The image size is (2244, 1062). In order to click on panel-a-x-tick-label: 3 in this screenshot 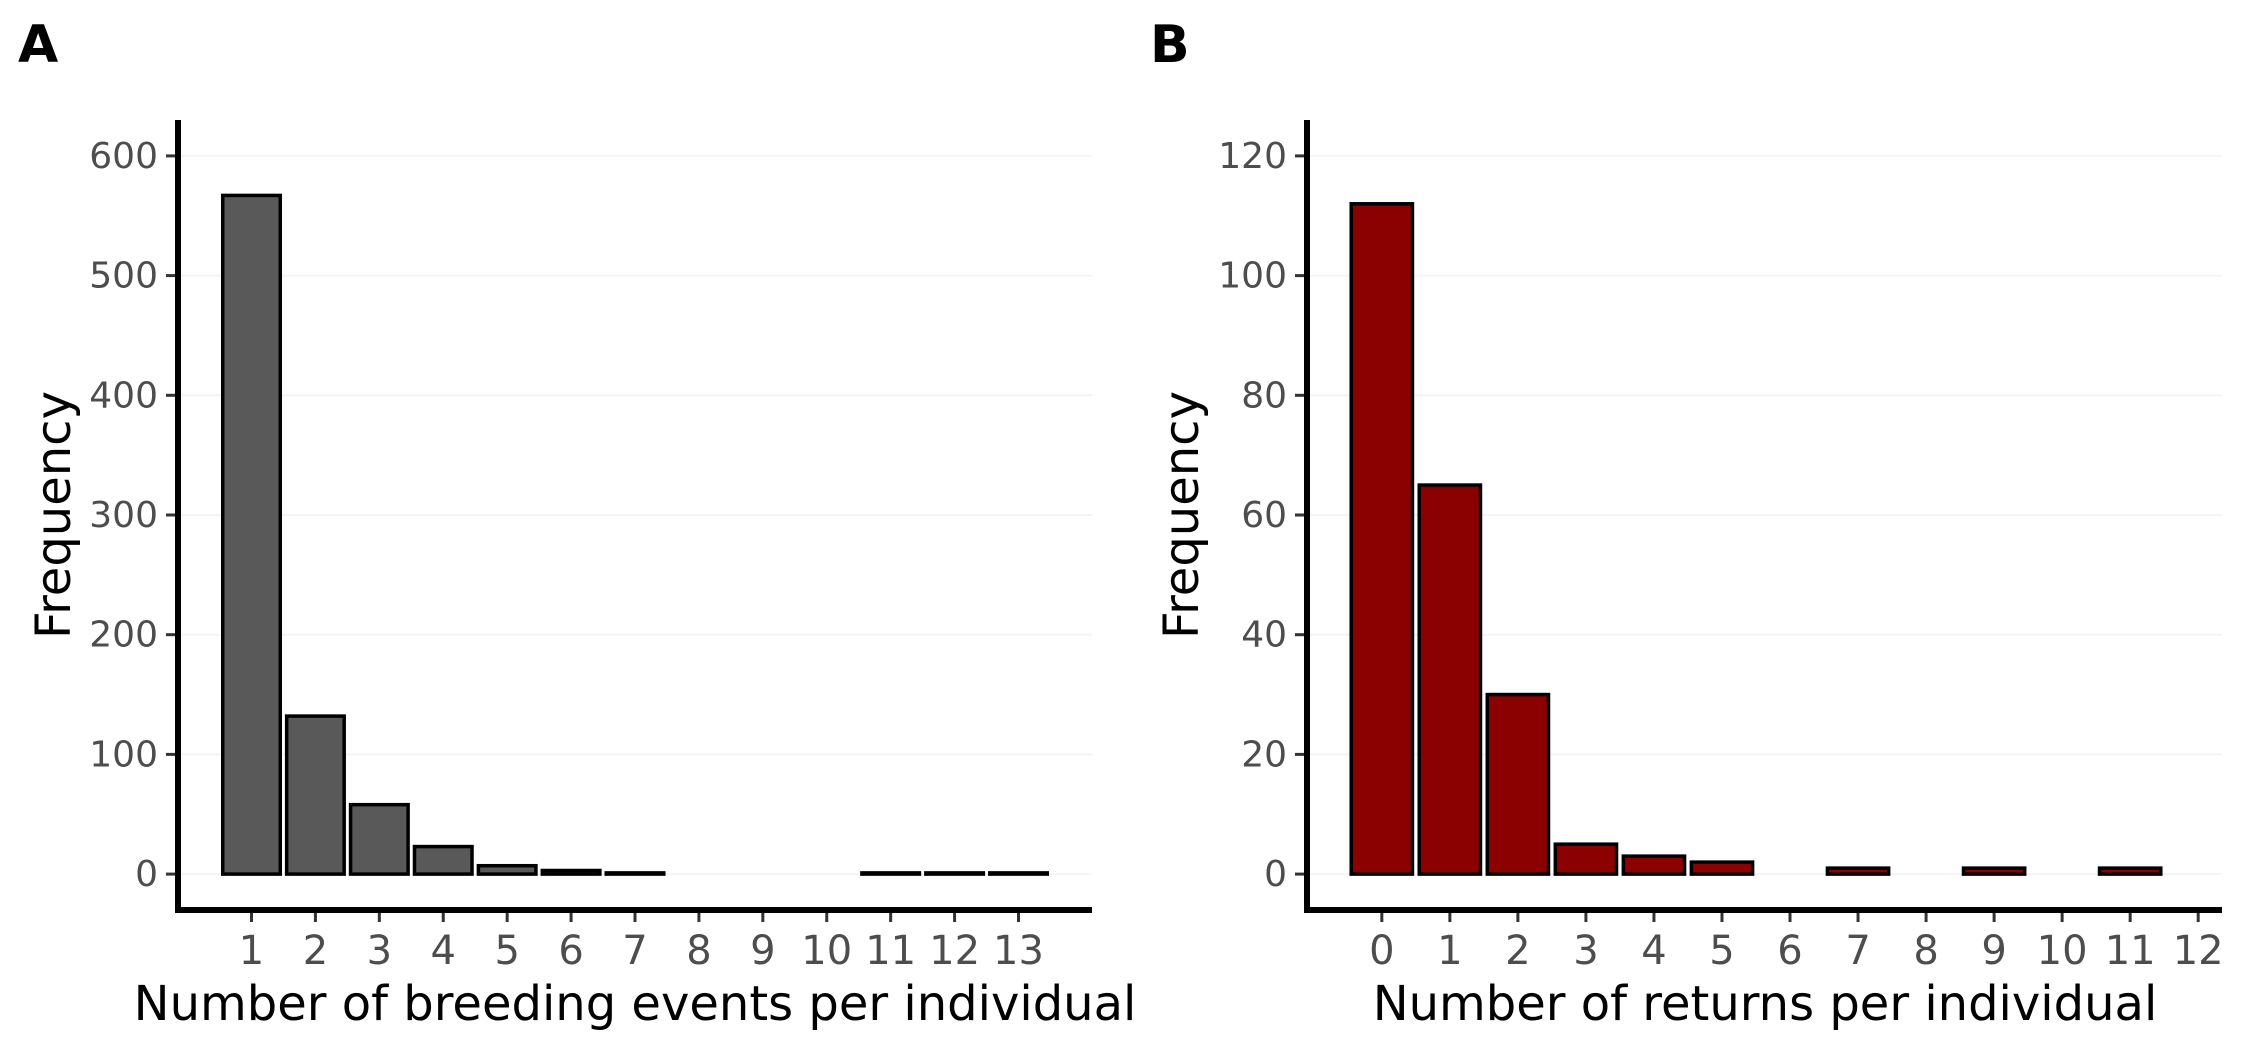, I will do `click(379, 951)`.